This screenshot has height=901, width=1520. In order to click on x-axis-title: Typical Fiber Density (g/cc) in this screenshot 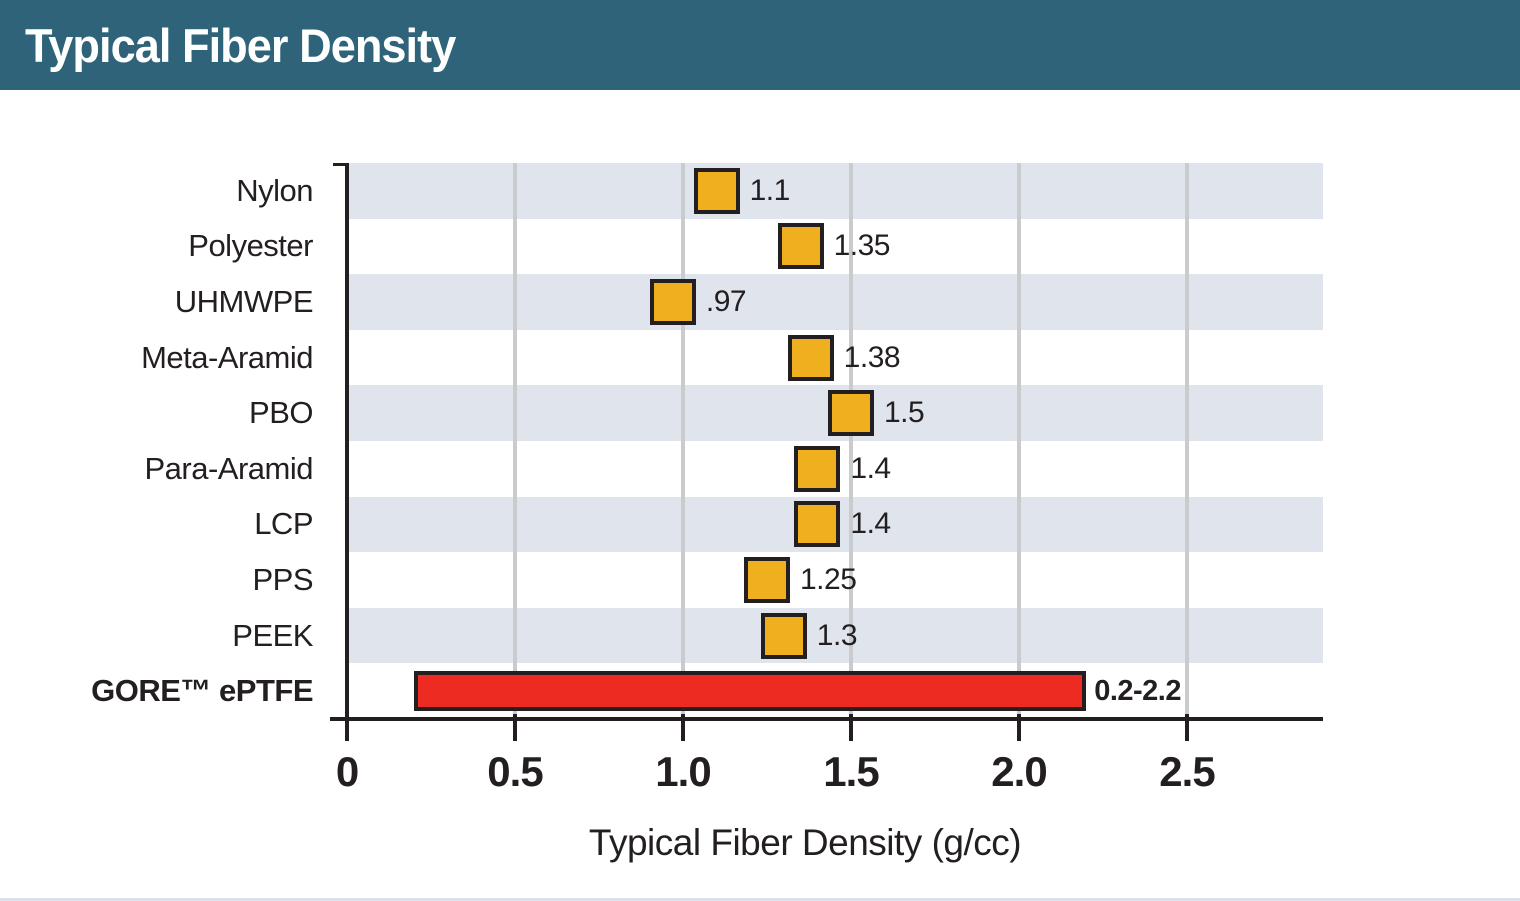, I will do `click(805, 842)`.